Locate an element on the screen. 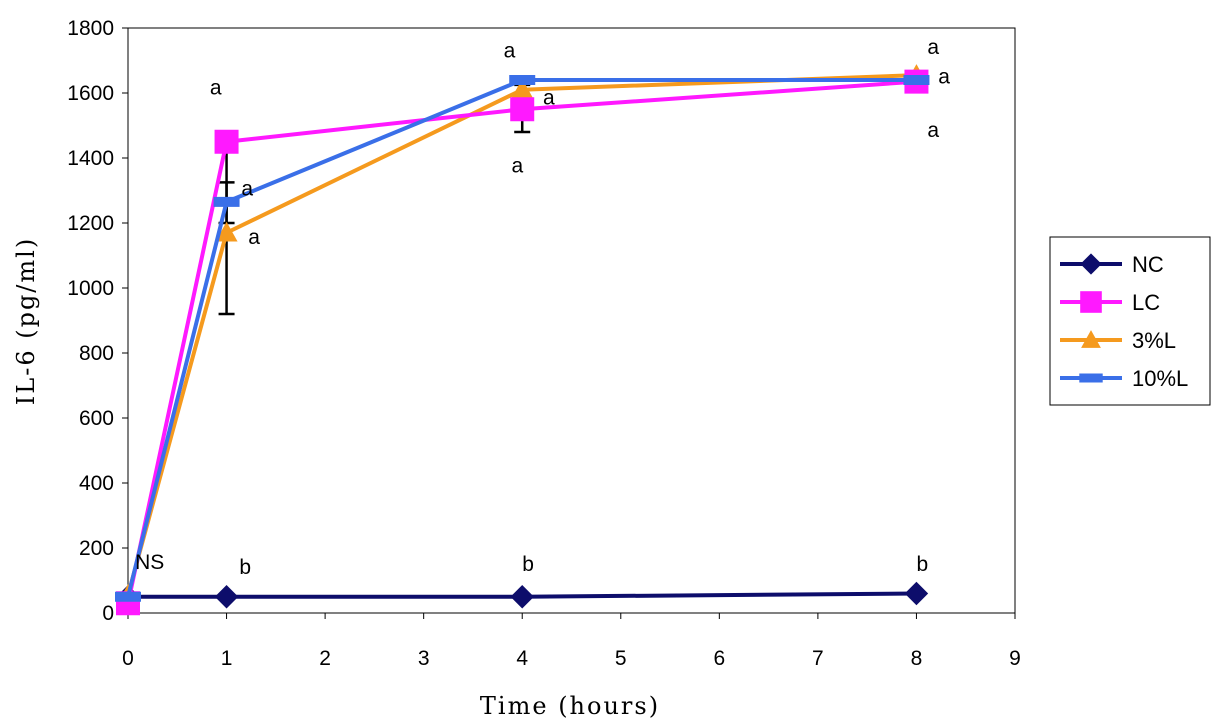 The height and width of the screenshot is (727, 1215). x-axis-title: Time (hours) is located at coordinates (570, 706).